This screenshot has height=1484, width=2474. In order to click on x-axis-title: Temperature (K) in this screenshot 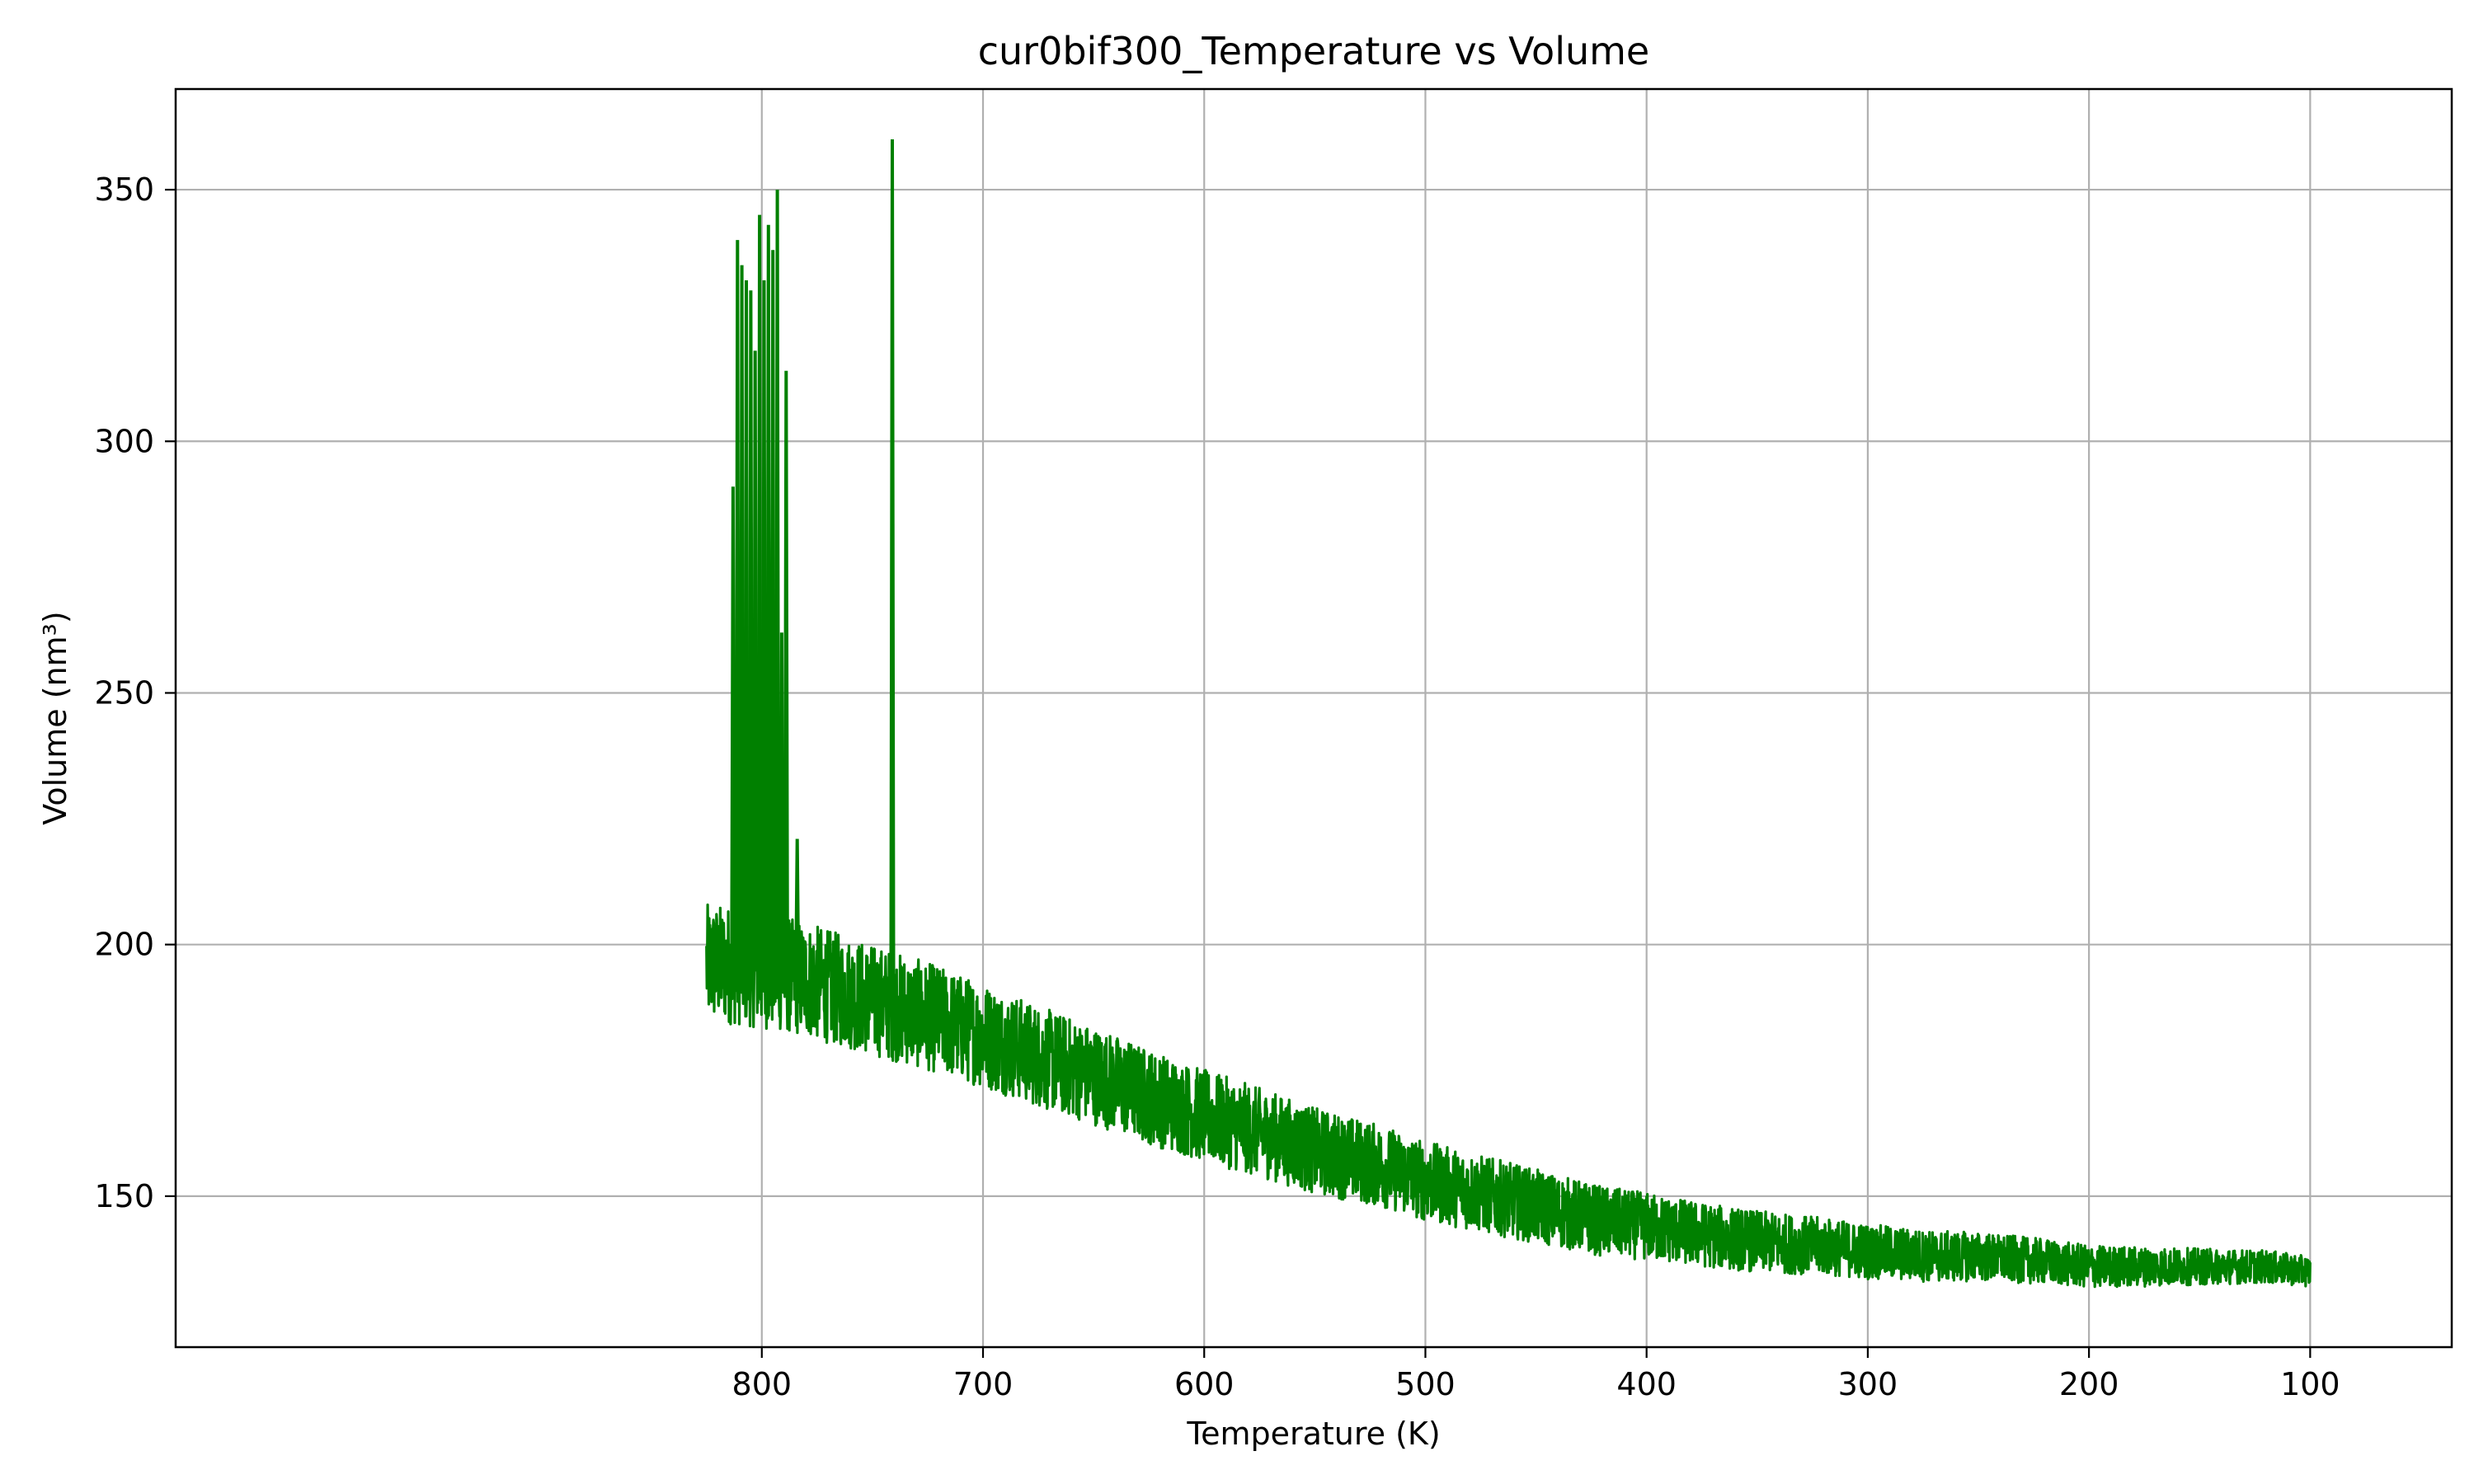, I will do `click(1313, 1434)`.